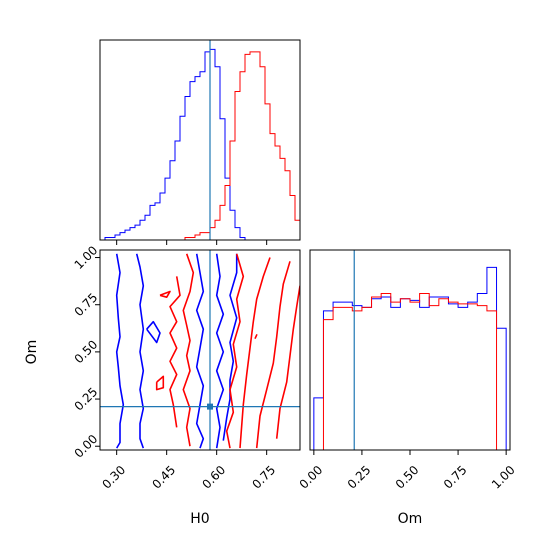 Image resolution: width=550 pixels, height=550 pixels. What do you see at coordinates (213, 477) in the screenshot?
I see `joint-xtick-label: 0.60` at bounding box center [213, 477].